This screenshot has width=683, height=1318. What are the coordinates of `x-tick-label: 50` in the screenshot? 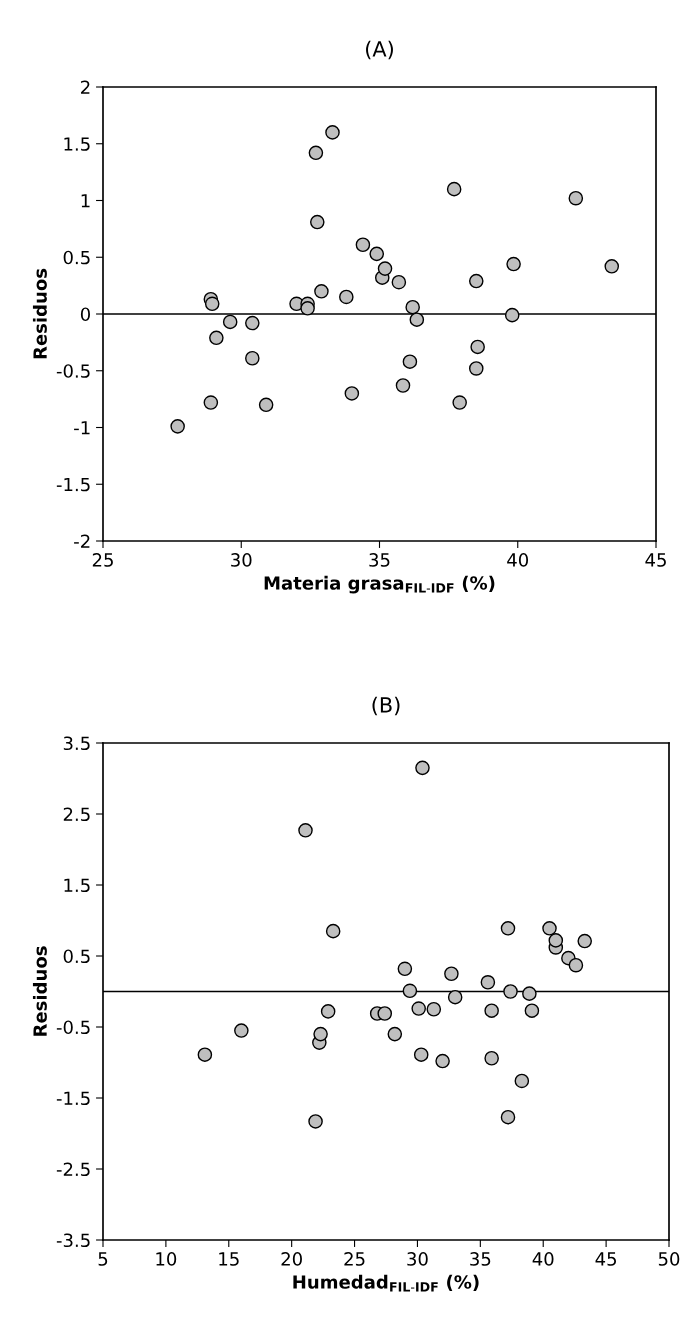 It's located at (669, 1259).